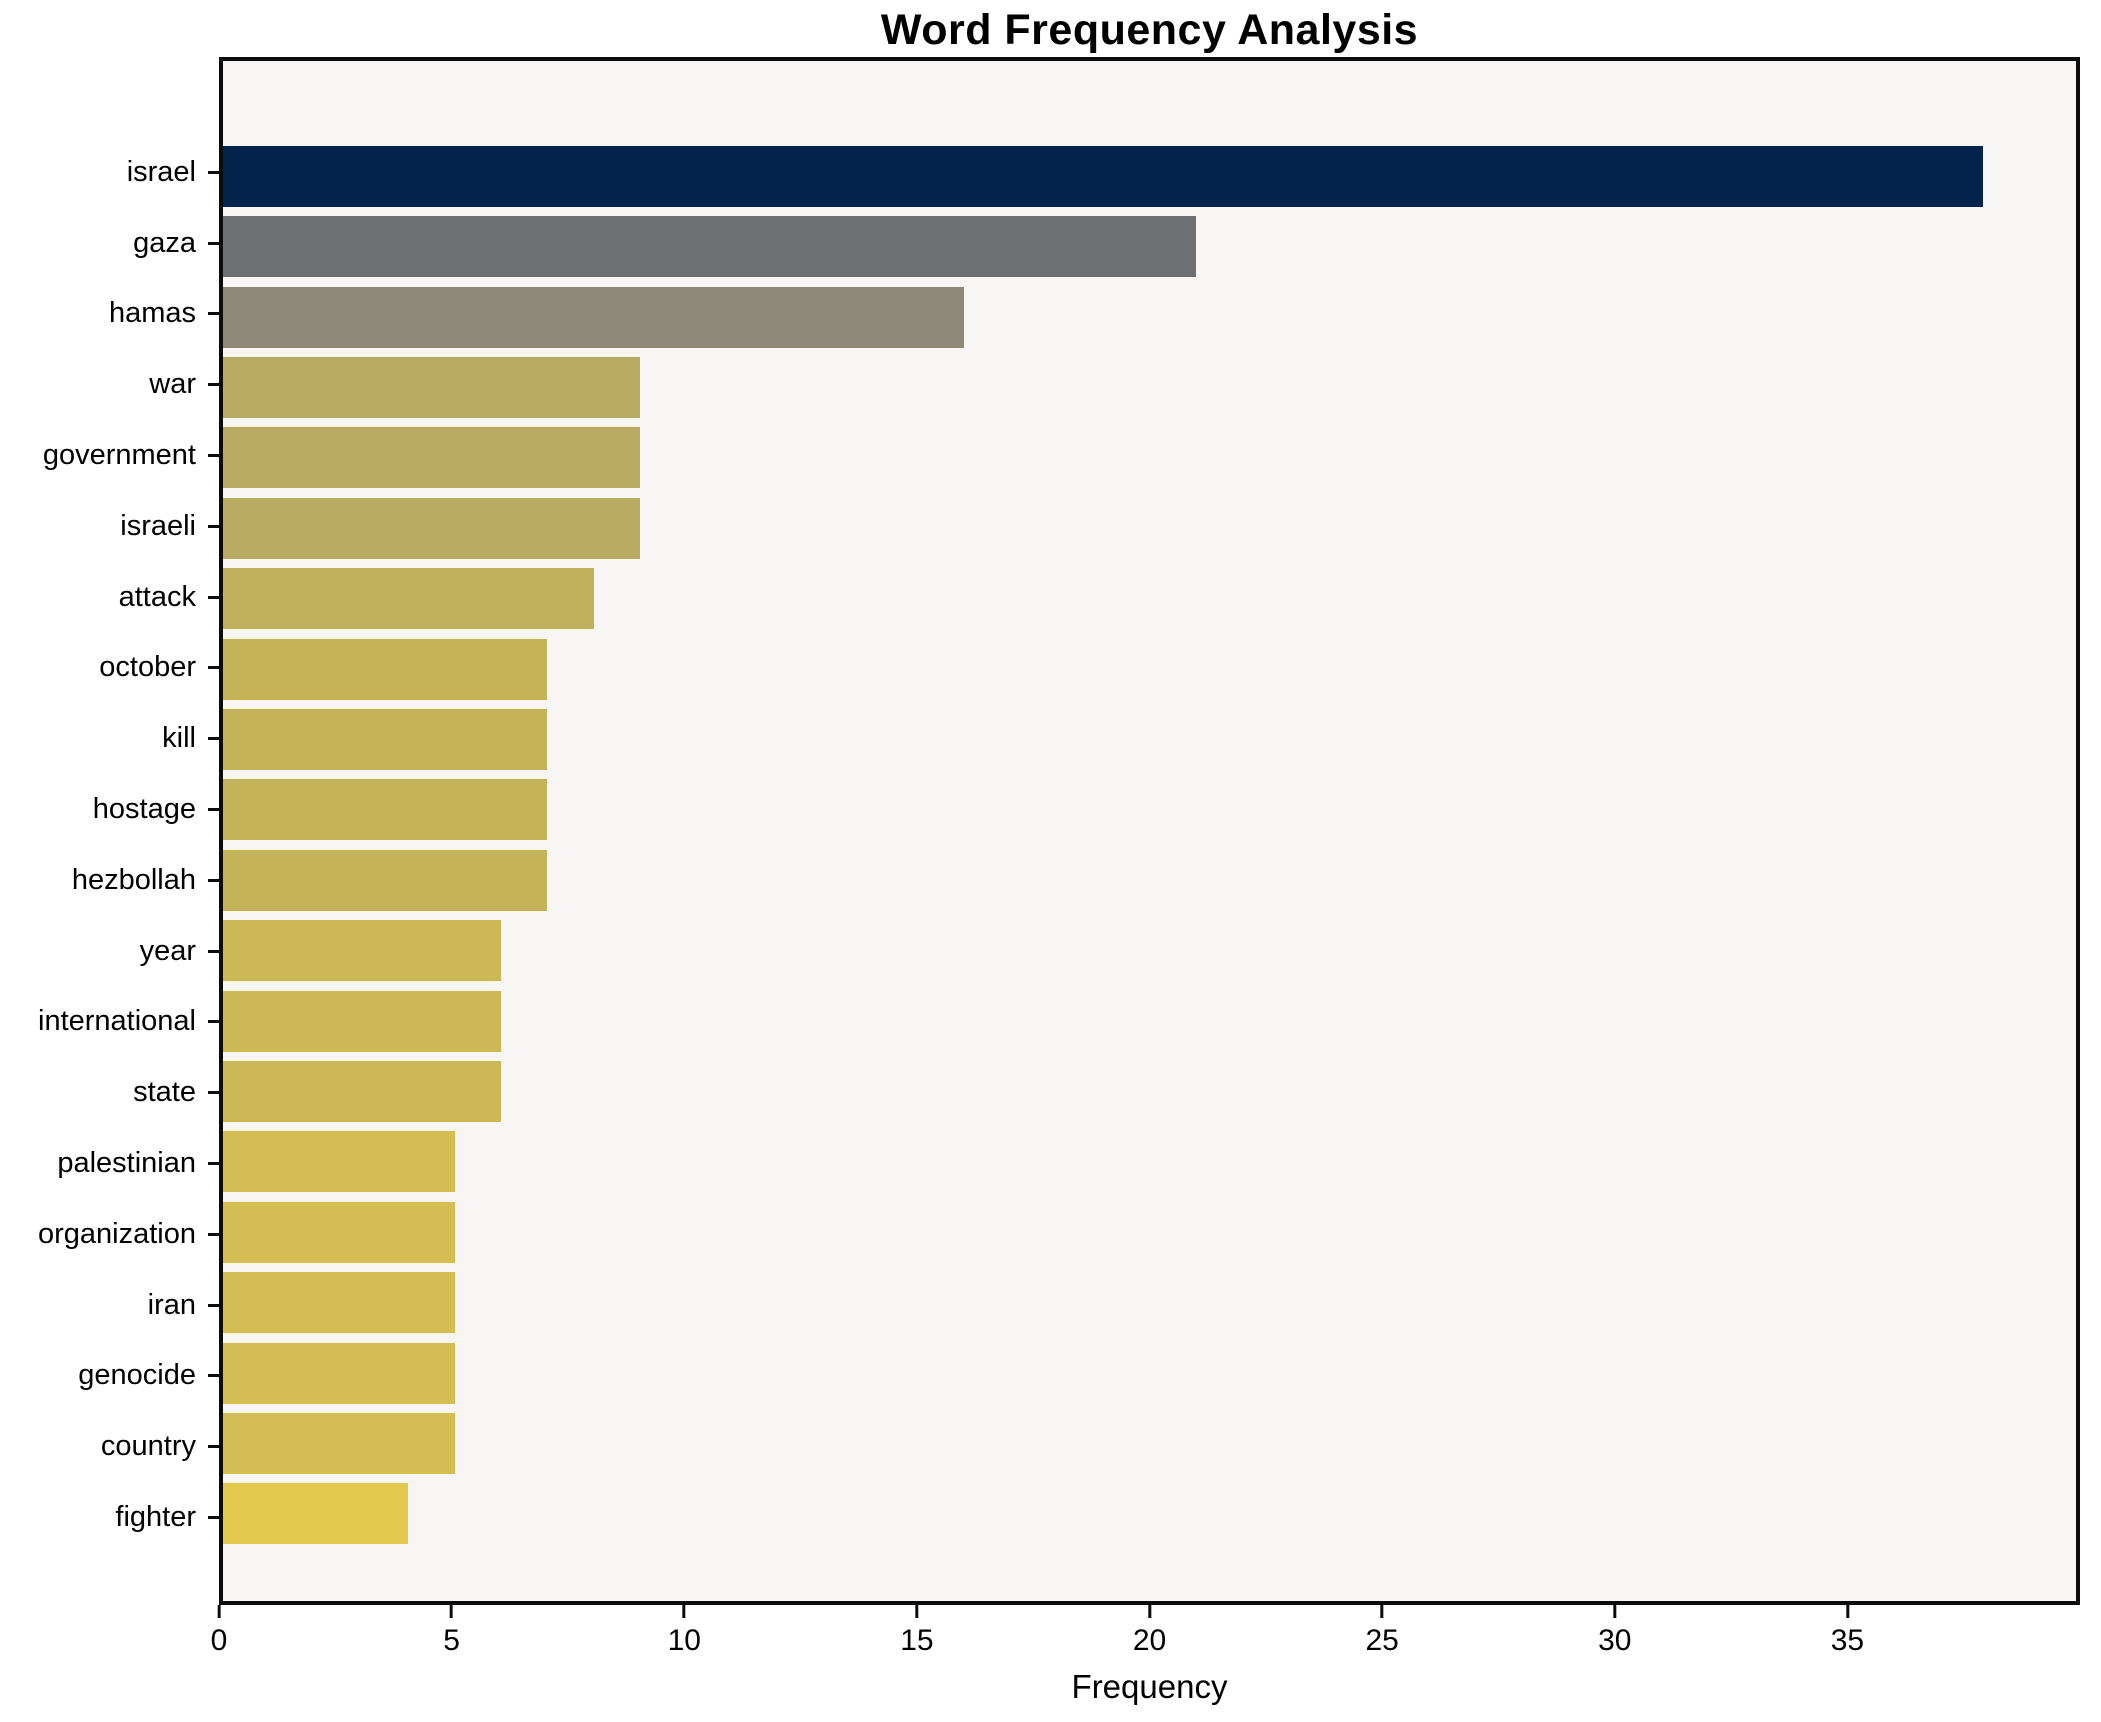 This screenshot has width=2101, height=1722. I want to click on y-axis-label-genocide: genocide, so click(137, 1375).